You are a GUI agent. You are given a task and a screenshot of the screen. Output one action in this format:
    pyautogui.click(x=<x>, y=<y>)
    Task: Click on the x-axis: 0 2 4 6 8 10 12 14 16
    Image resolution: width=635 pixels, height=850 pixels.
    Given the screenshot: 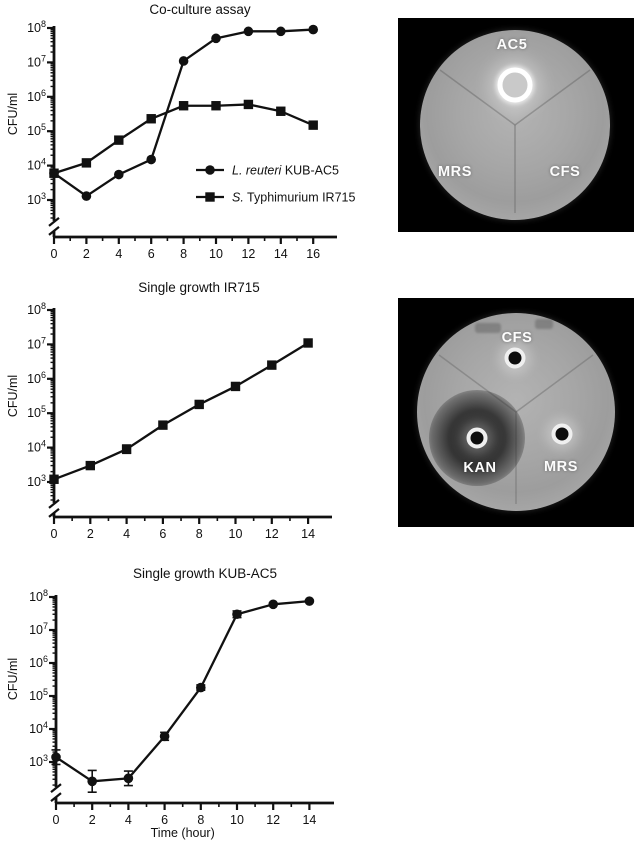 What is the action you would take?
    pyautogui.click(x=194, y=248)
    